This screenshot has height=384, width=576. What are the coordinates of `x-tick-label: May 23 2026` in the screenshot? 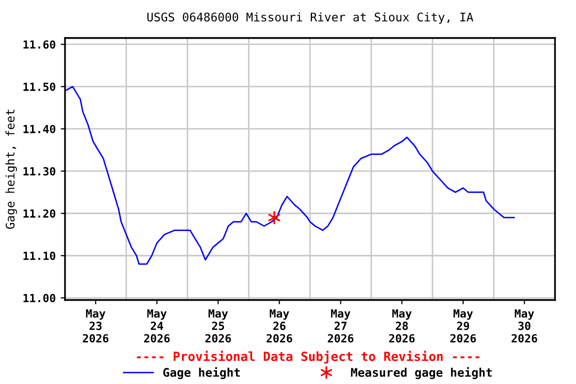 It's located at (95, 326).